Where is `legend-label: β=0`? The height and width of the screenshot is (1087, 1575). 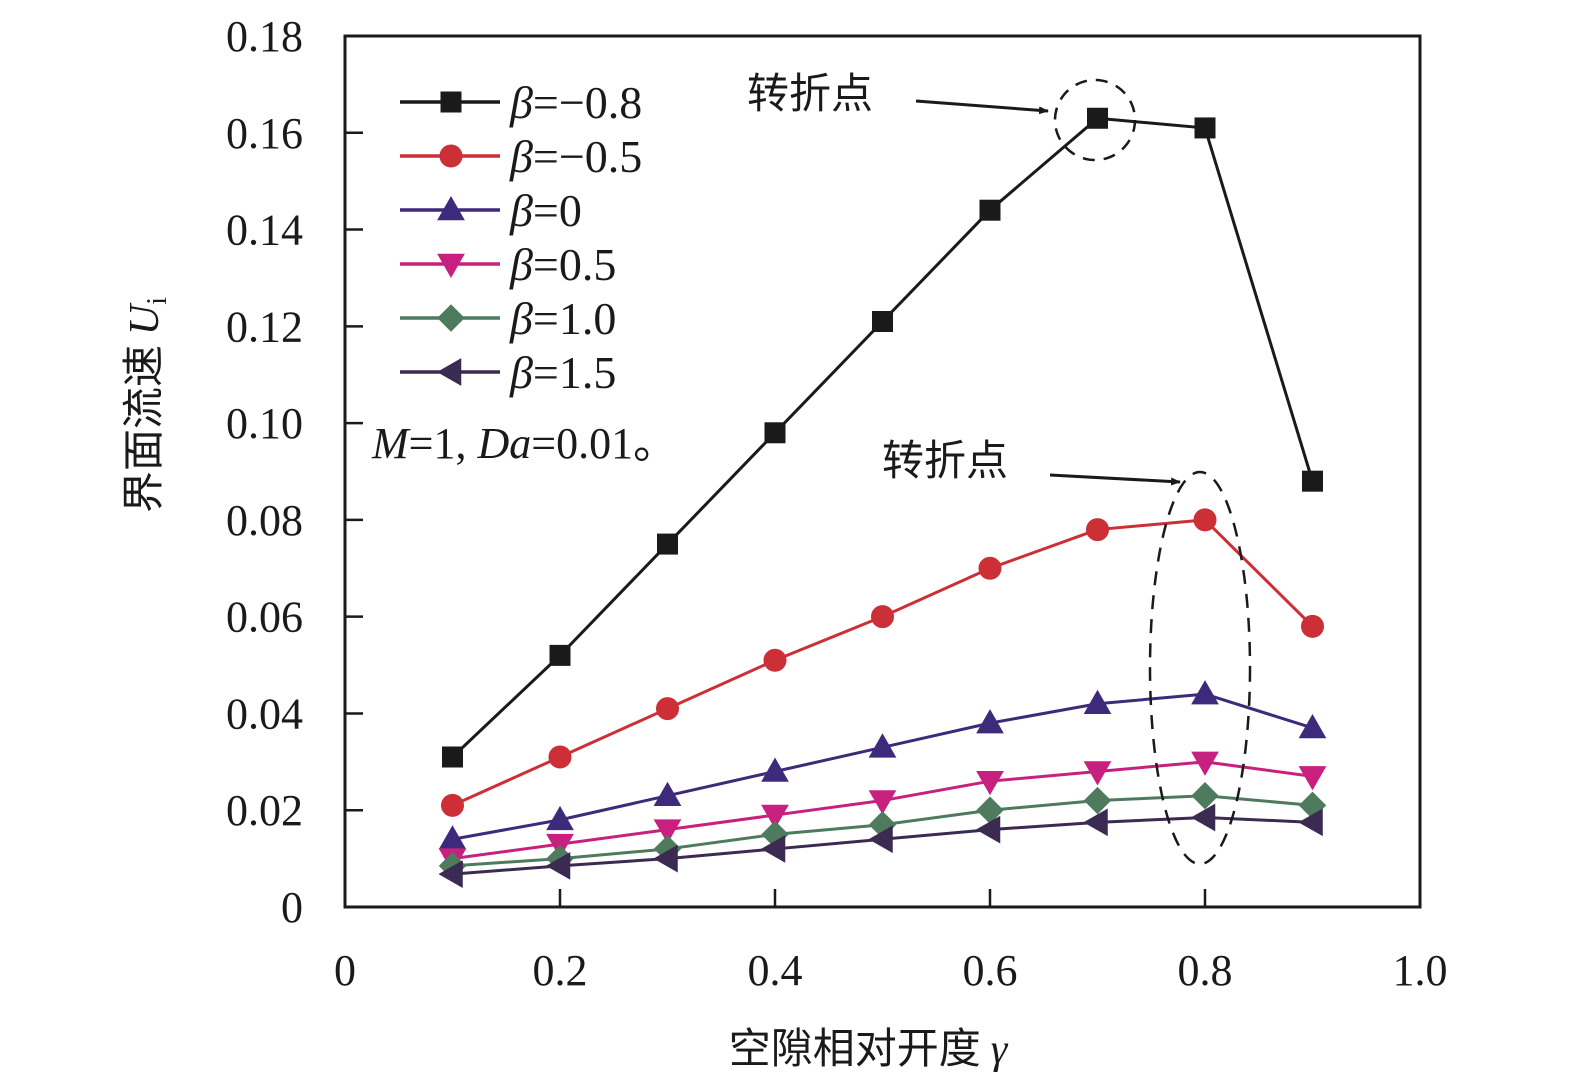
legend-label: β=0 is located at coordinates (545, 210).